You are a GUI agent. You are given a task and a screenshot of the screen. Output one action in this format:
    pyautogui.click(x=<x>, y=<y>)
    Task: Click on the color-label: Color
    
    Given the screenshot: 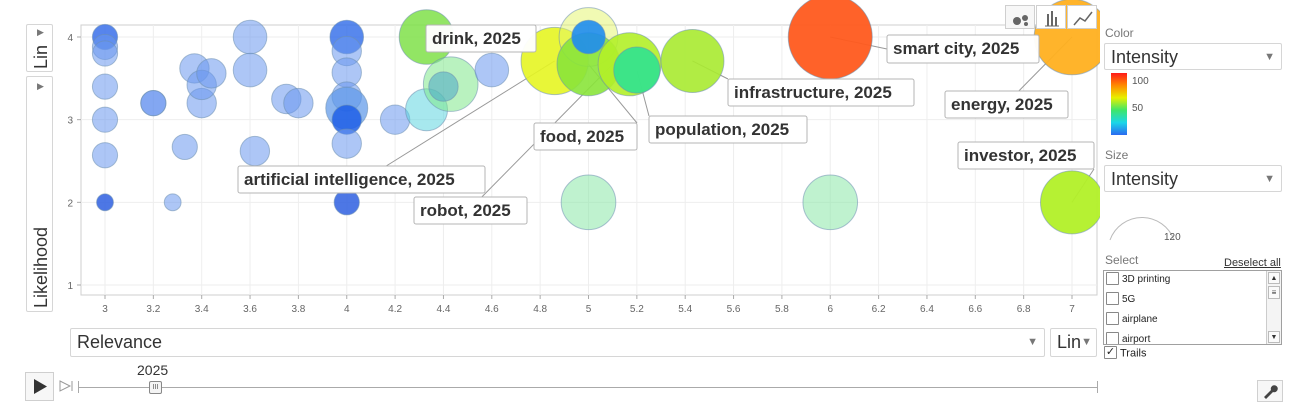 What is the action you would take?
    pyautogui.click(x=1119, y=33)
    